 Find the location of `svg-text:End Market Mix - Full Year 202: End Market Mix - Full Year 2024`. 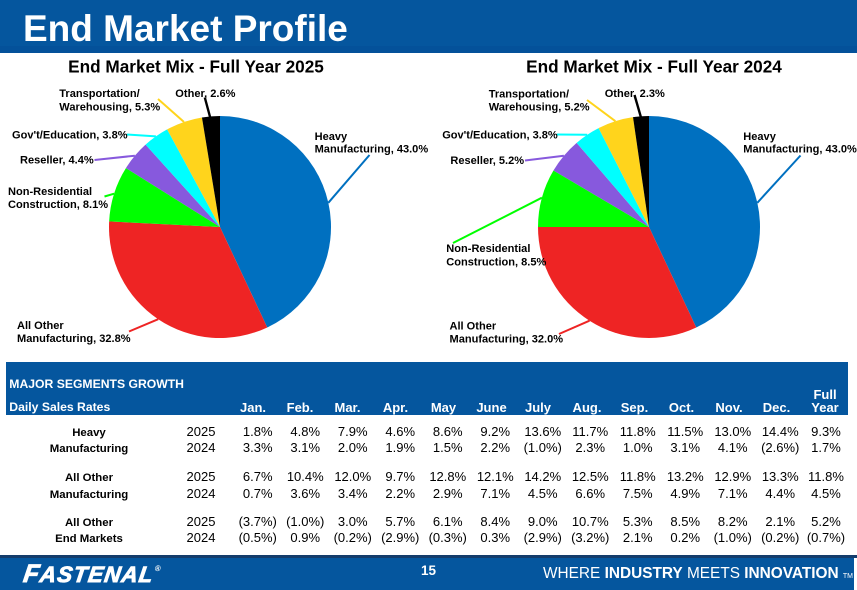

svg-text:End Market Mix - Full Year 202: End Market Mix - Full Year 2024 is located at coordinates (654, 67).